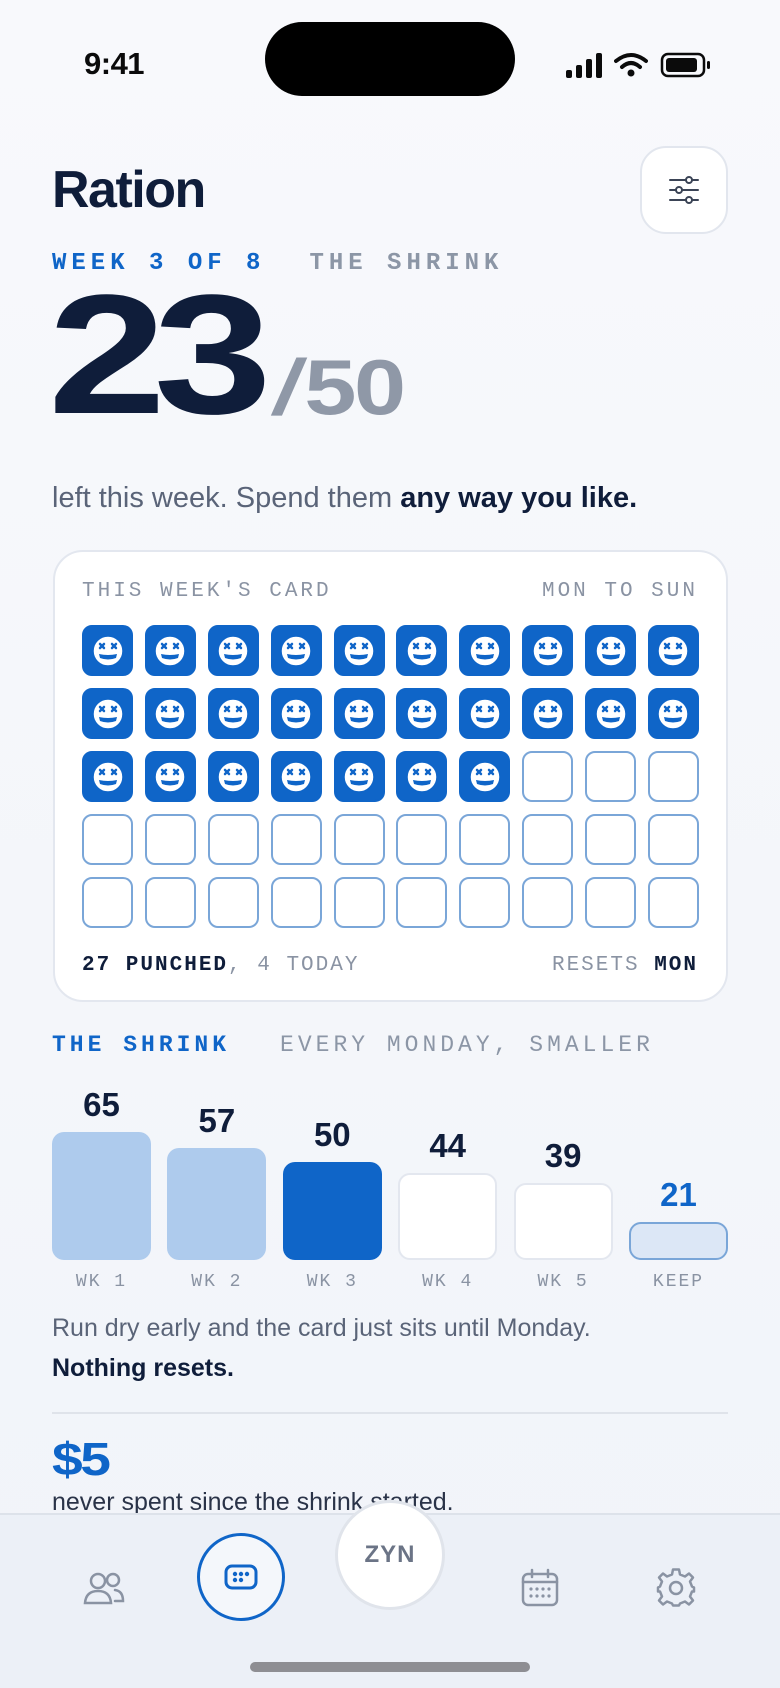 Image resolution: width=780 pixels, height=1688 pixels. What do you see at coordinates (217, 1120) in the screenshot?
I see `shrink-bar-value: 57` at bounding box center [217, 1120].